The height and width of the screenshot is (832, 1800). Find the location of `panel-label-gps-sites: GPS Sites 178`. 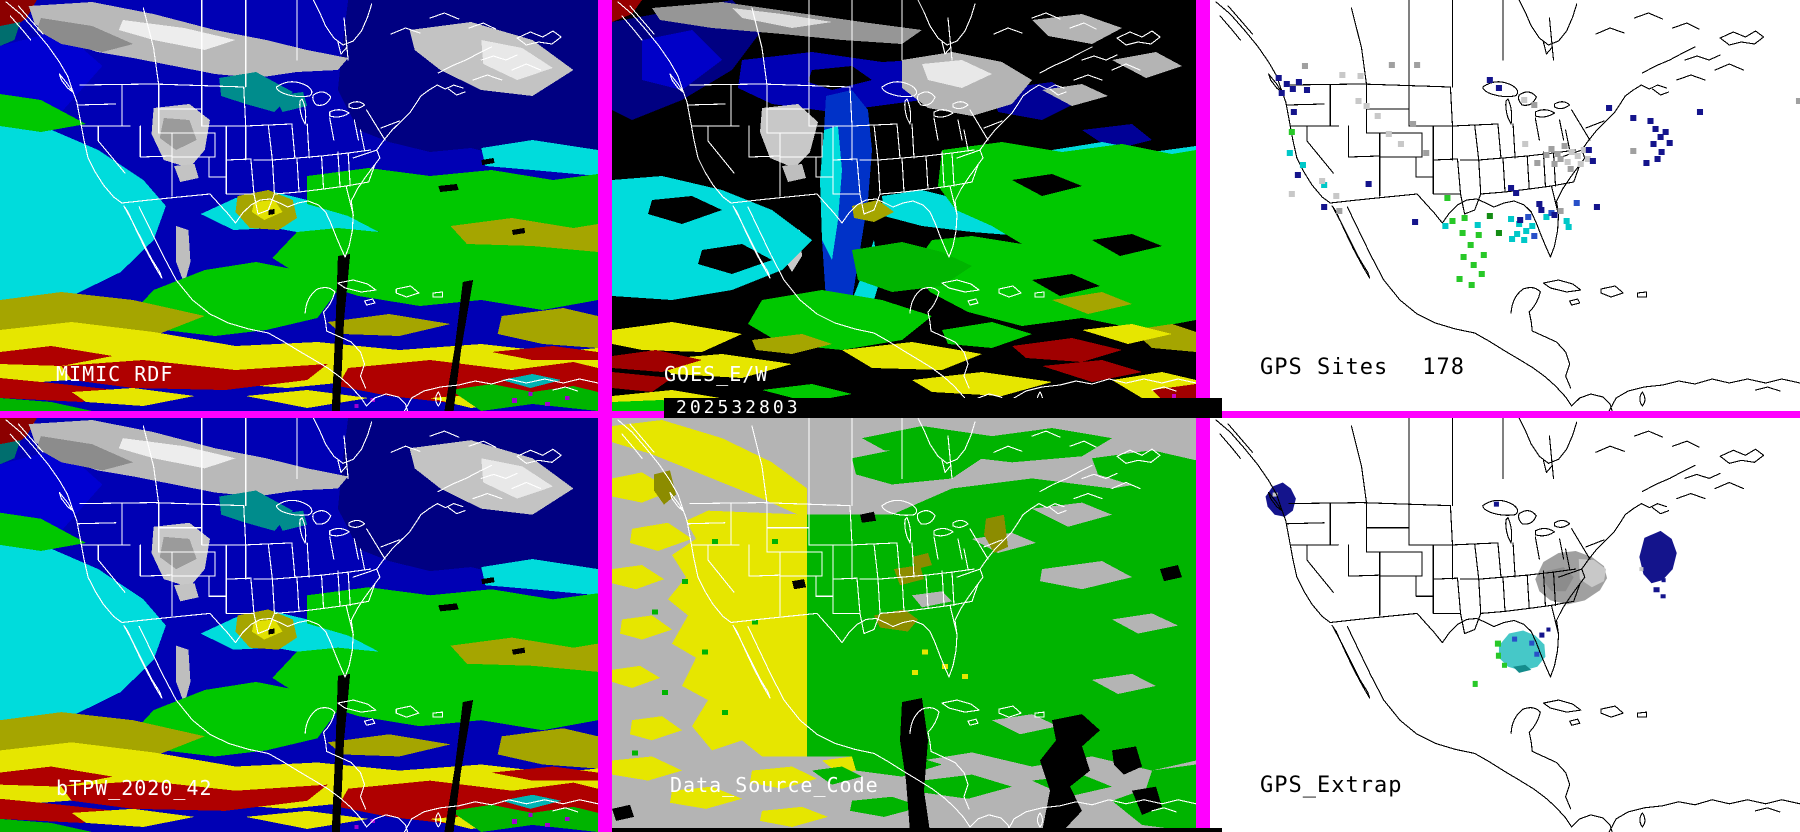

panel-label-gps-sites: GPS Sites 178 is located at coordinates (1362, 367).